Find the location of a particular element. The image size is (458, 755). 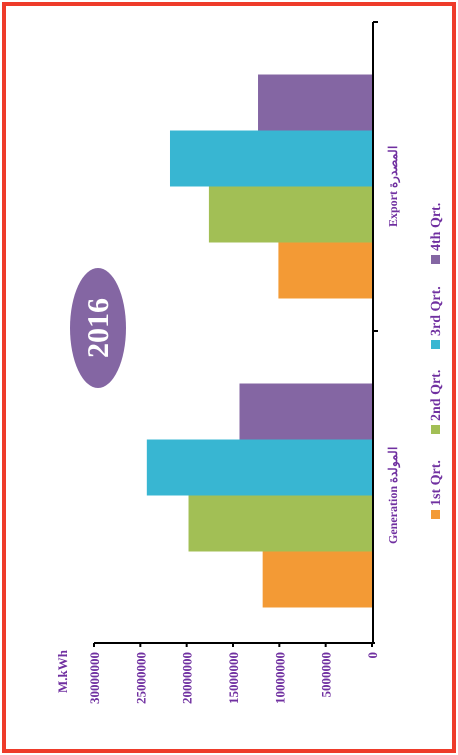

text: M.kWh is located at coordinates (62, 671).